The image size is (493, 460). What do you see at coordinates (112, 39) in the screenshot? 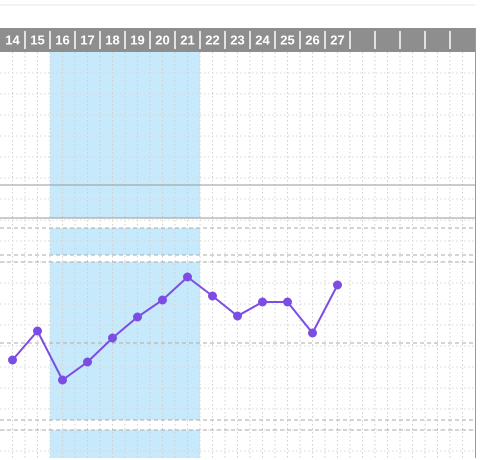
I see `day-label: 18` at bounding box center [112, 39].